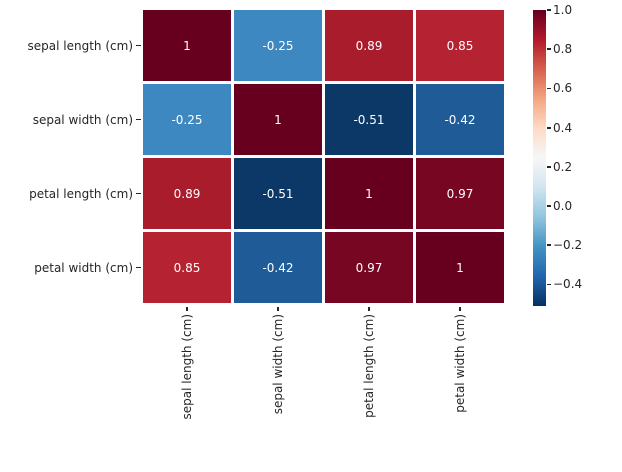  What do you see at coordinates (539, 158) in the screenshot?
I see `colorbar` at bounding box center [539, 158].